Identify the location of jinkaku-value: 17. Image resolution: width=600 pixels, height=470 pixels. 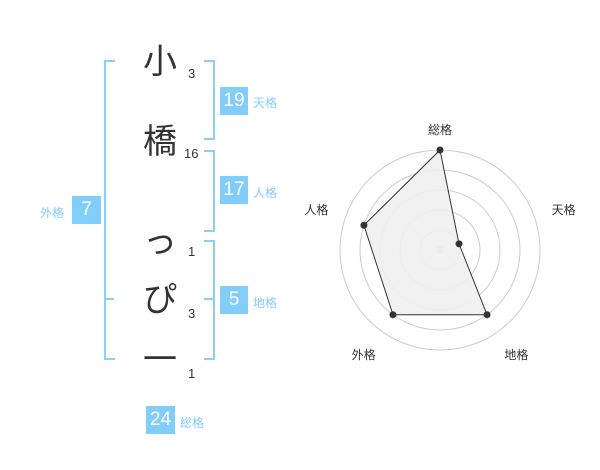
(234, 190).